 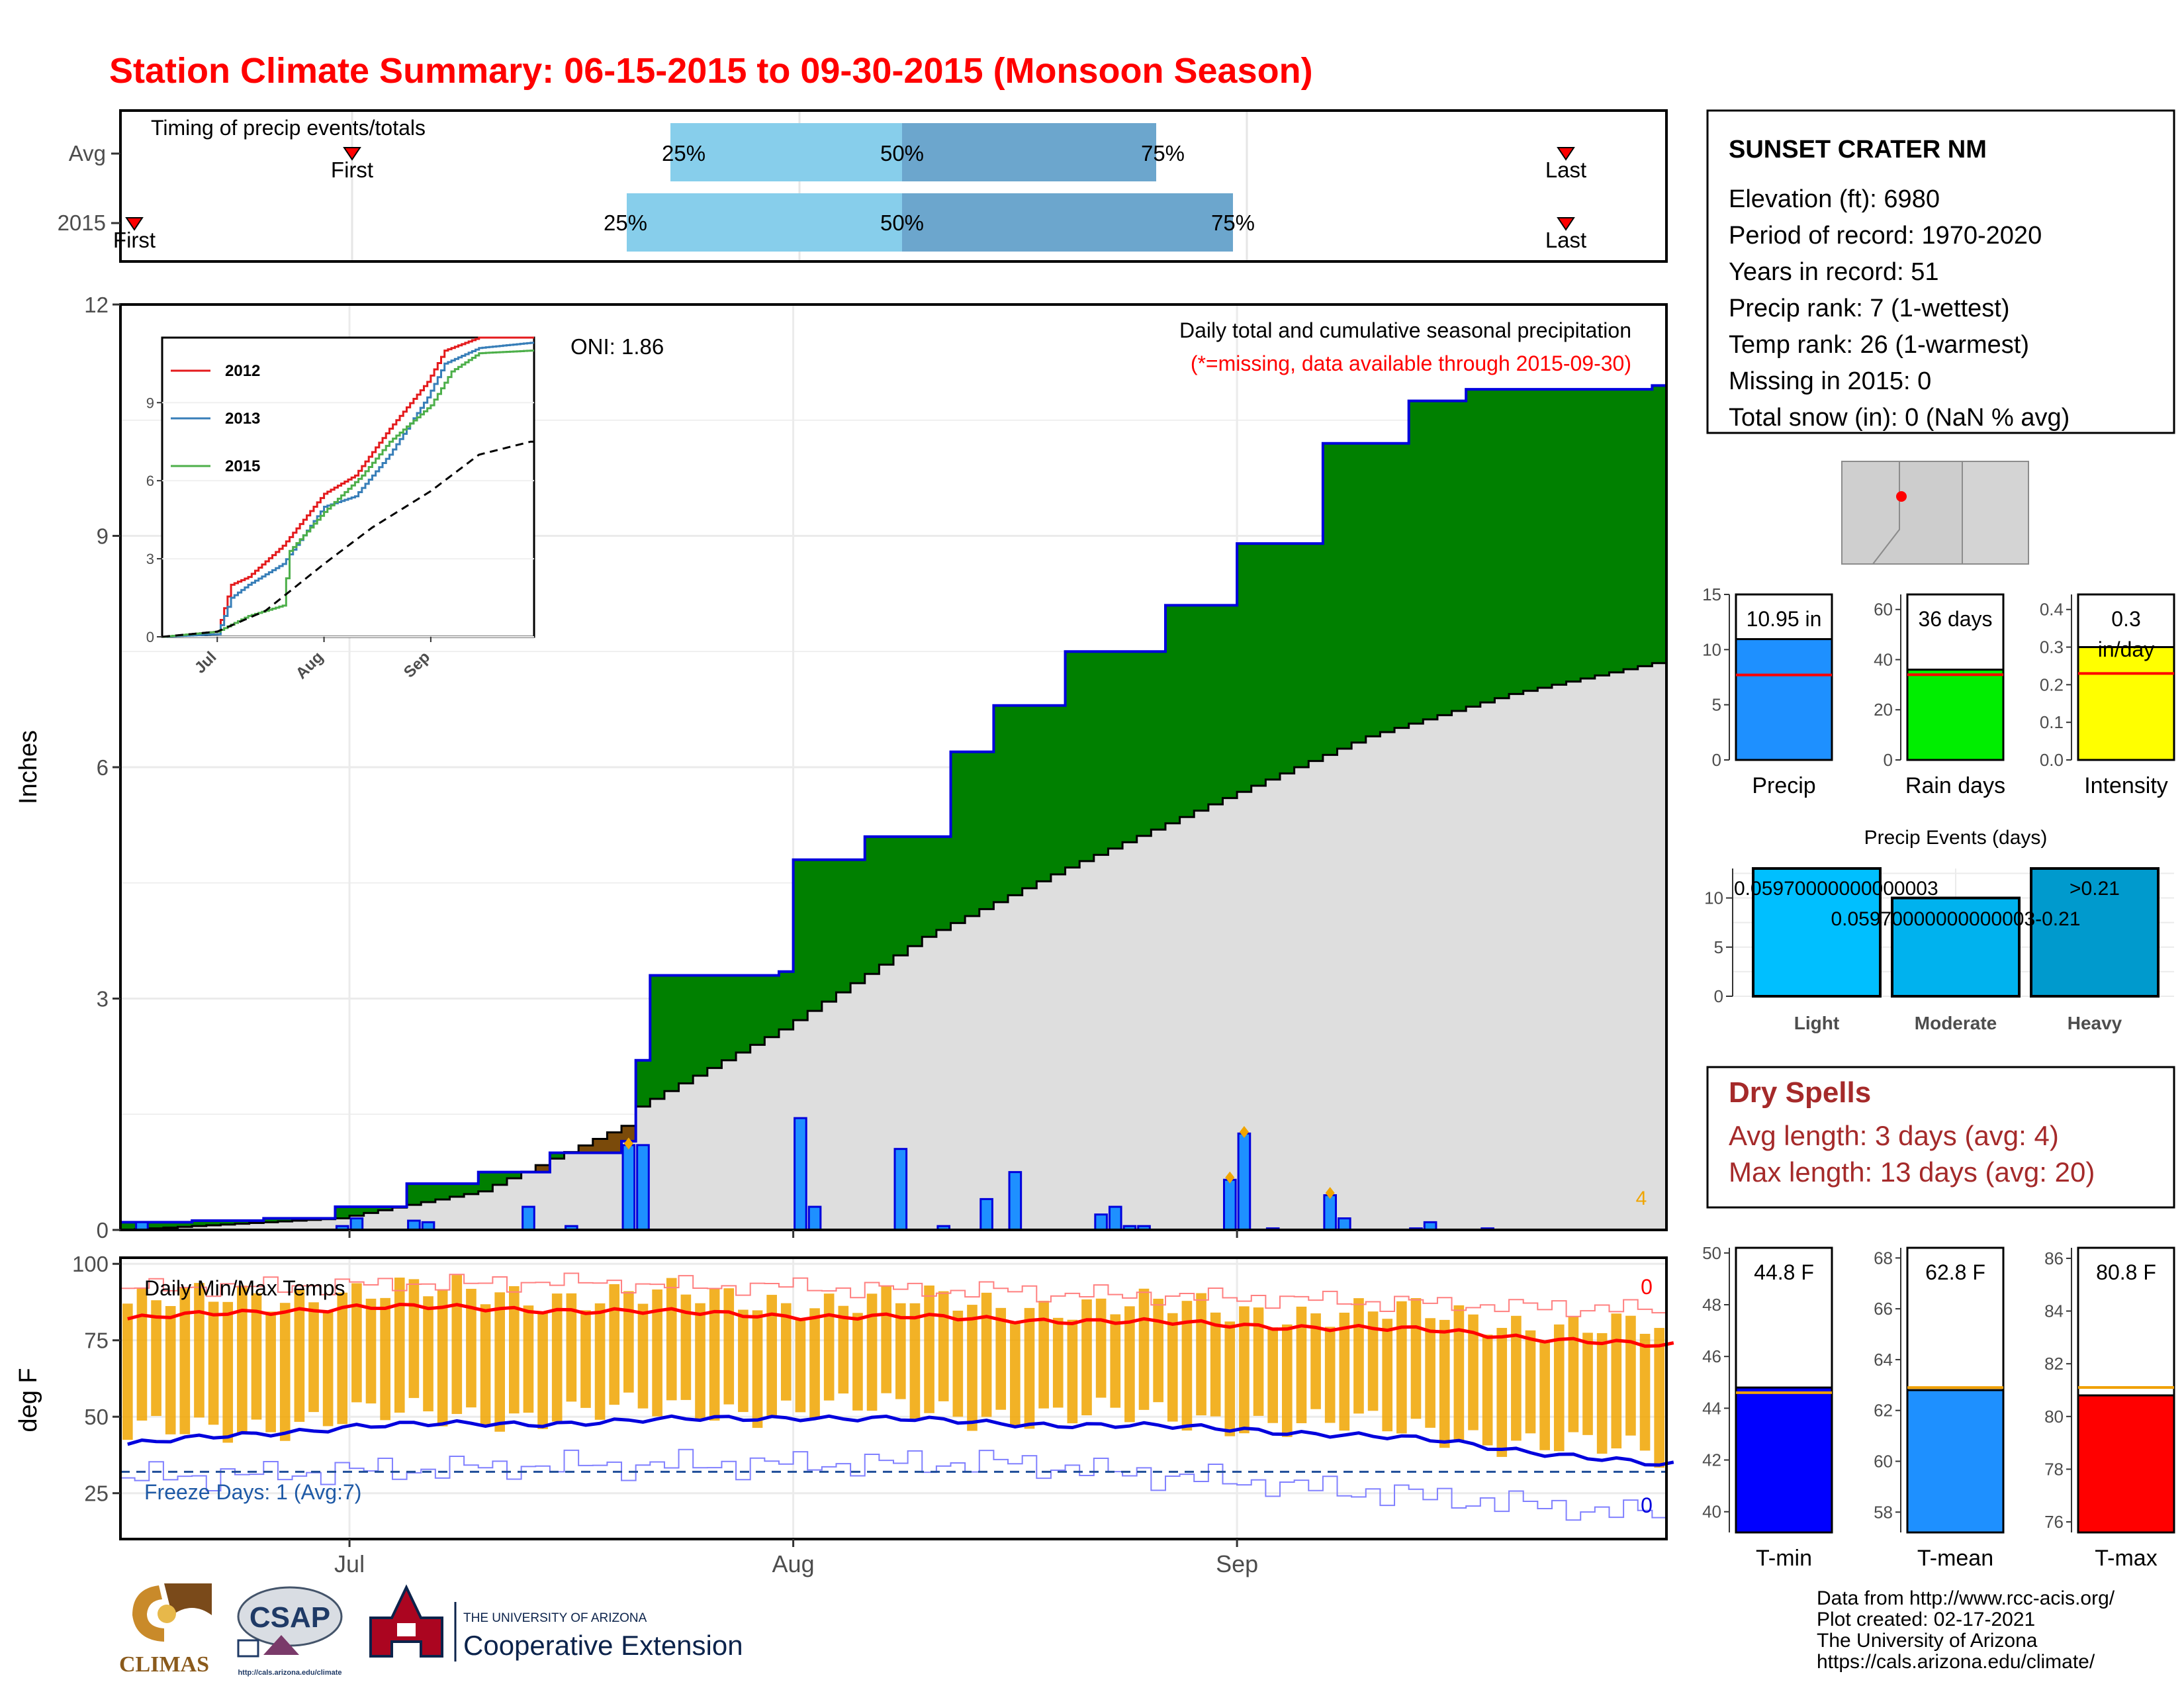 What do you see at coordinates (684, 153) in the screenshot?
I see `avg-p25-label: 25%` at bounding box center [684, 153].